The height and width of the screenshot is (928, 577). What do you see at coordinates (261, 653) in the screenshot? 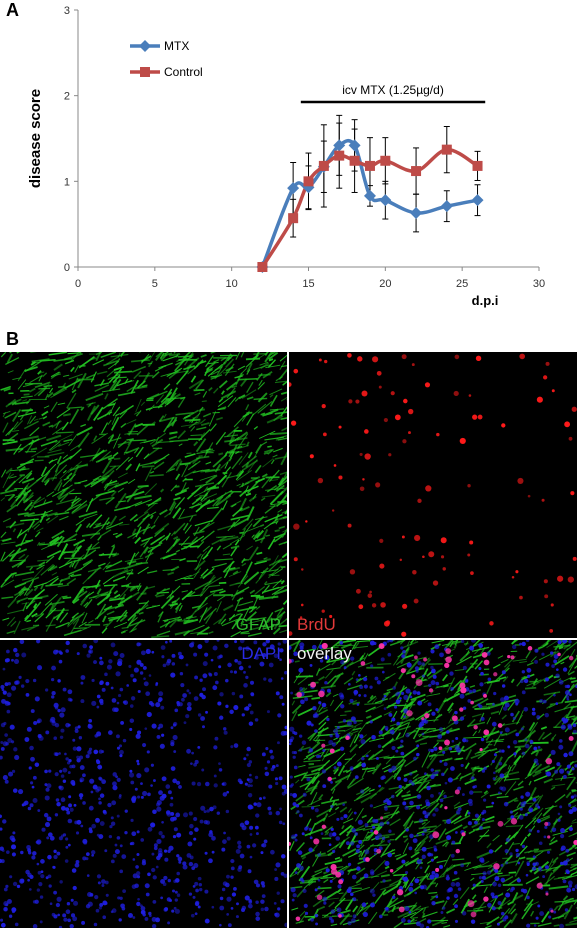
I see `dapi-label: DAPI` at bounding box center [261, 653].